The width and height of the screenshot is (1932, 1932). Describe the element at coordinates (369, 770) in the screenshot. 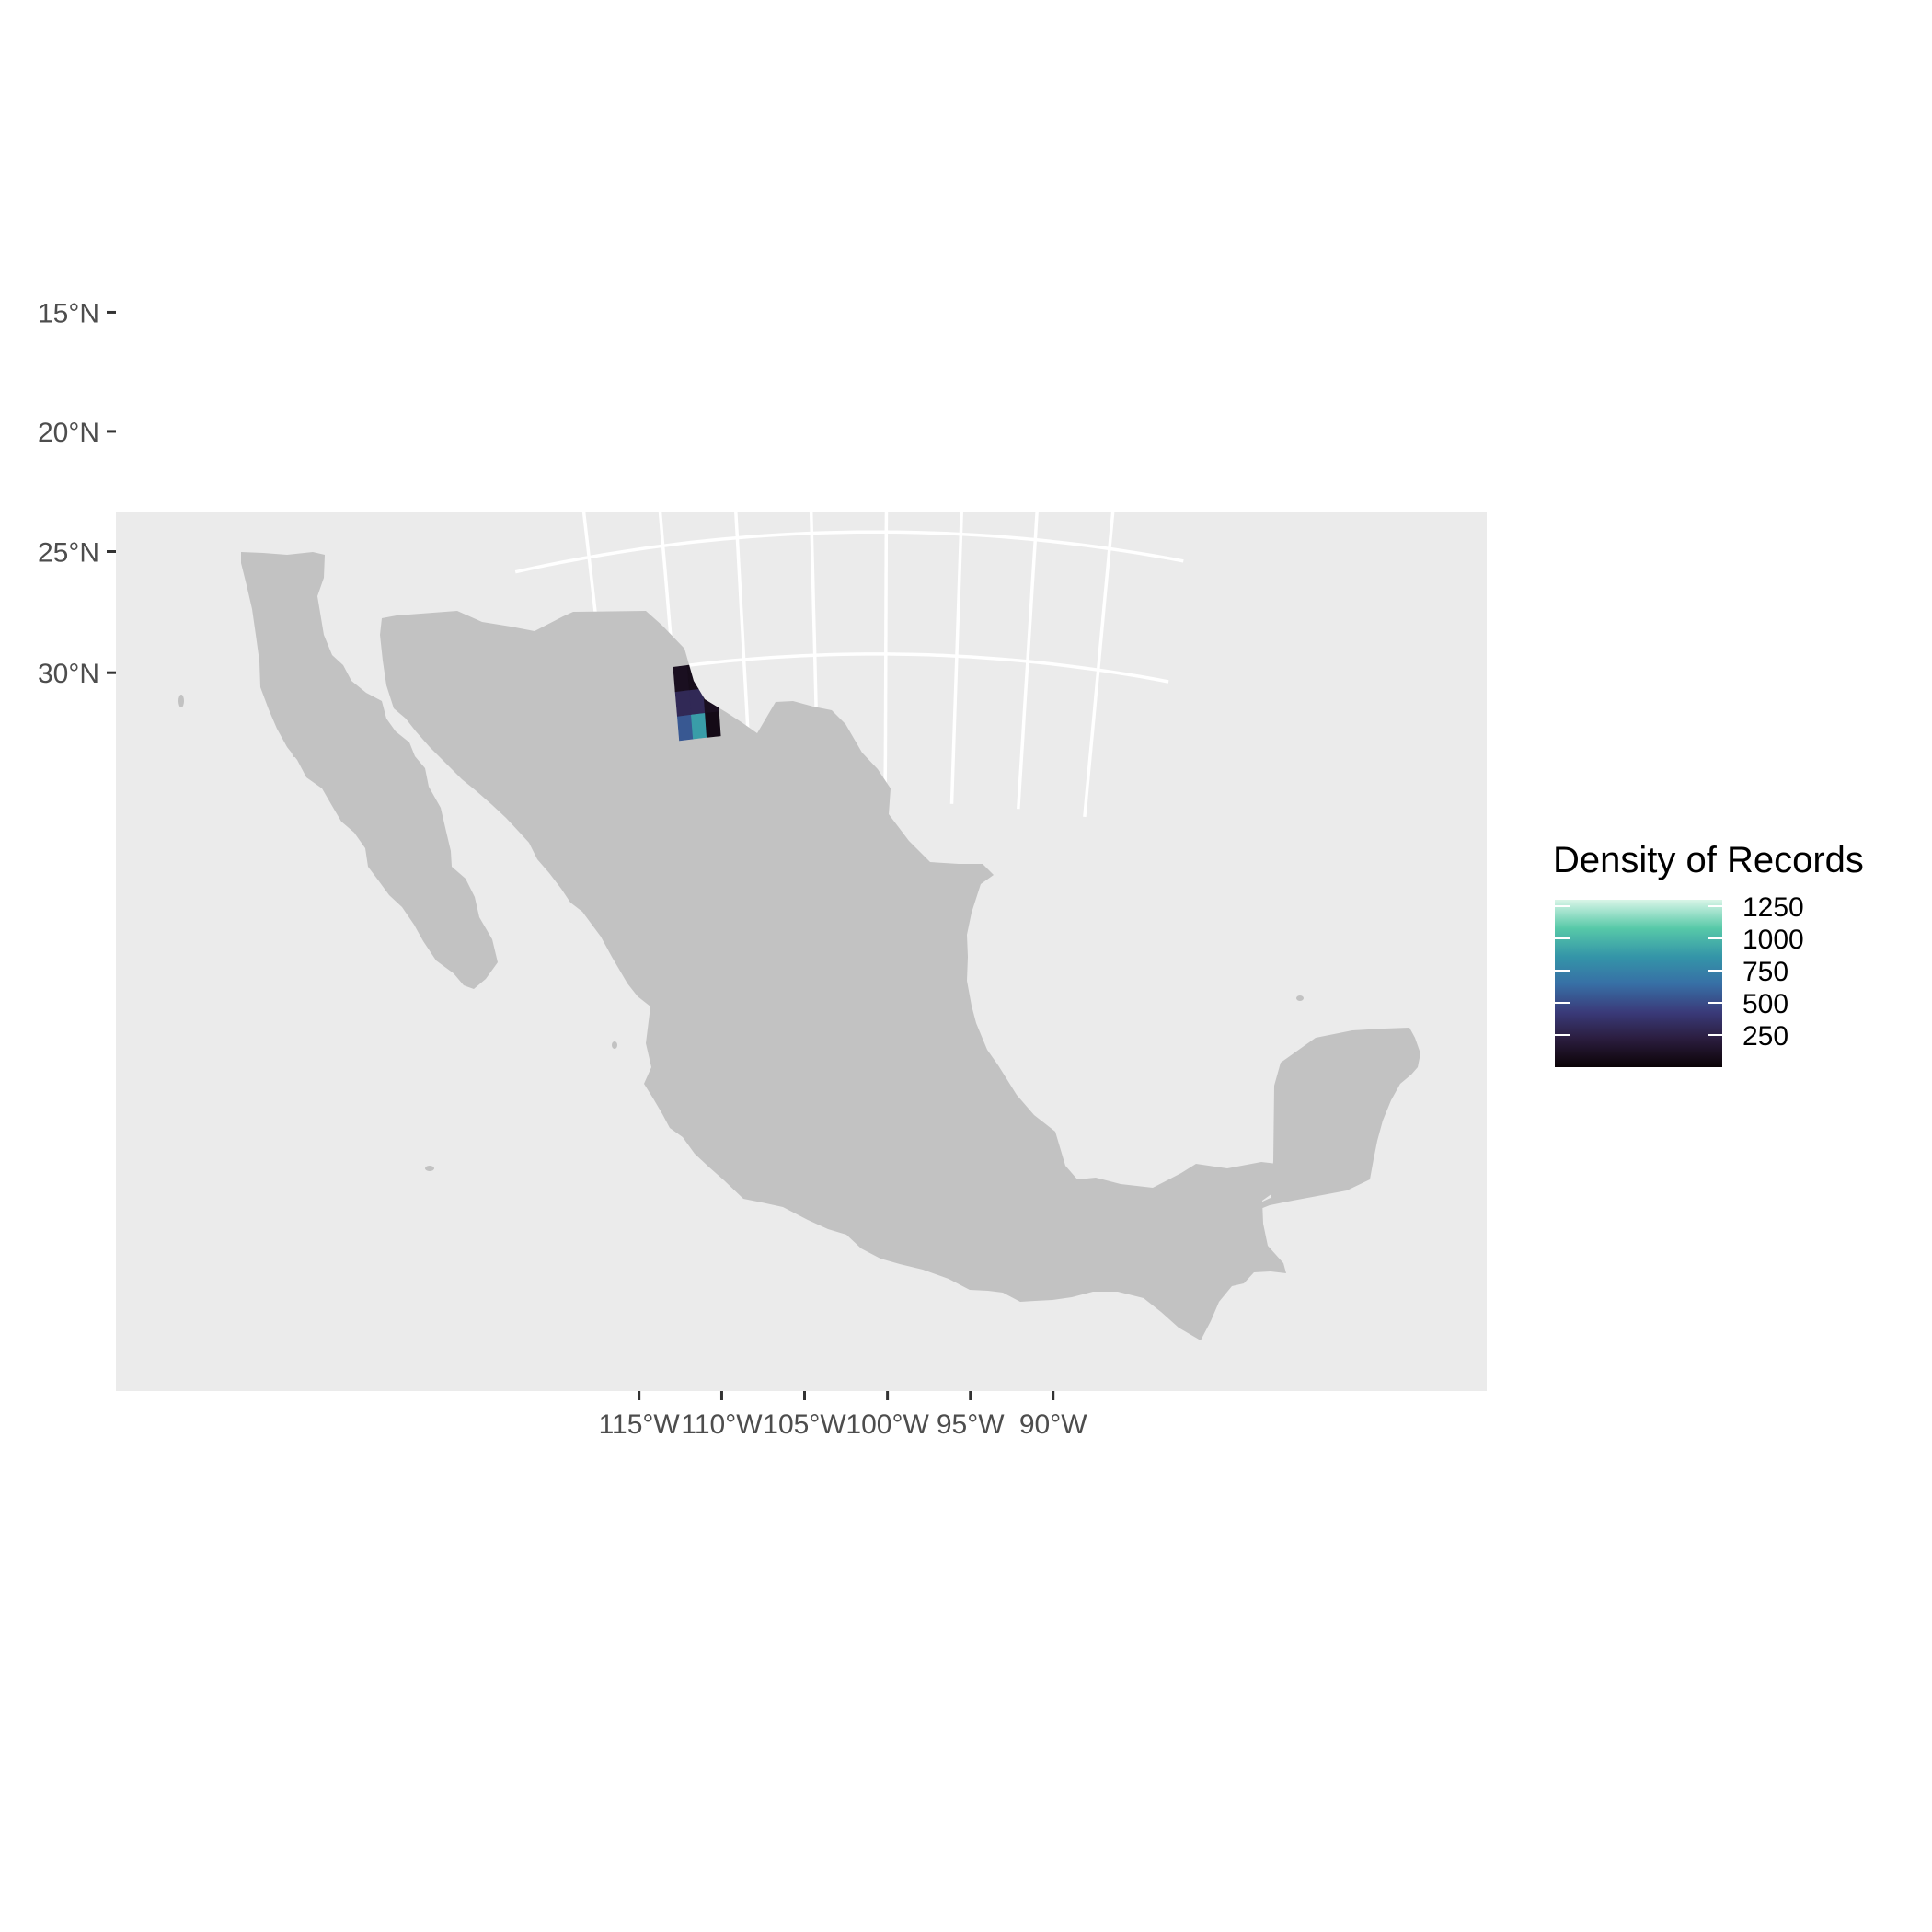

I see `baja-landmass` at that location.